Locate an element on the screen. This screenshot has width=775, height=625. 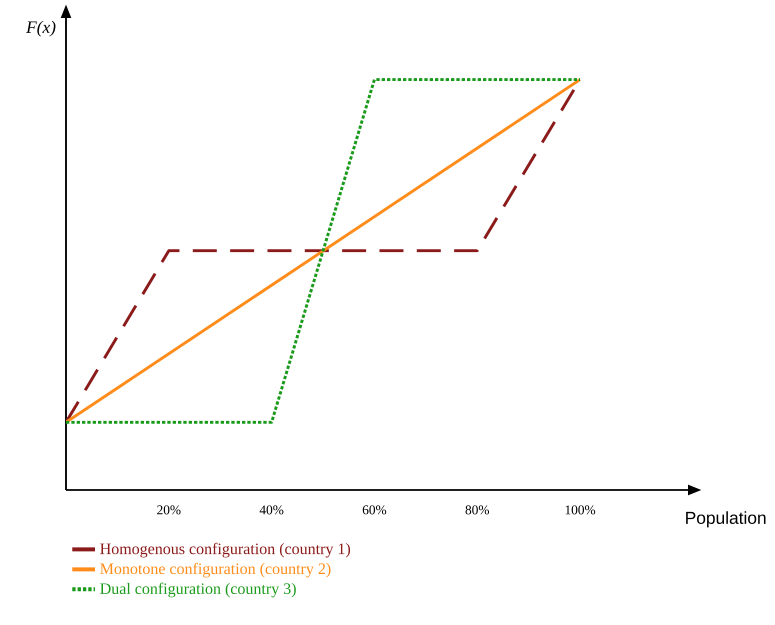
x-tick-label: 100% is located at coordinates (581, 509).